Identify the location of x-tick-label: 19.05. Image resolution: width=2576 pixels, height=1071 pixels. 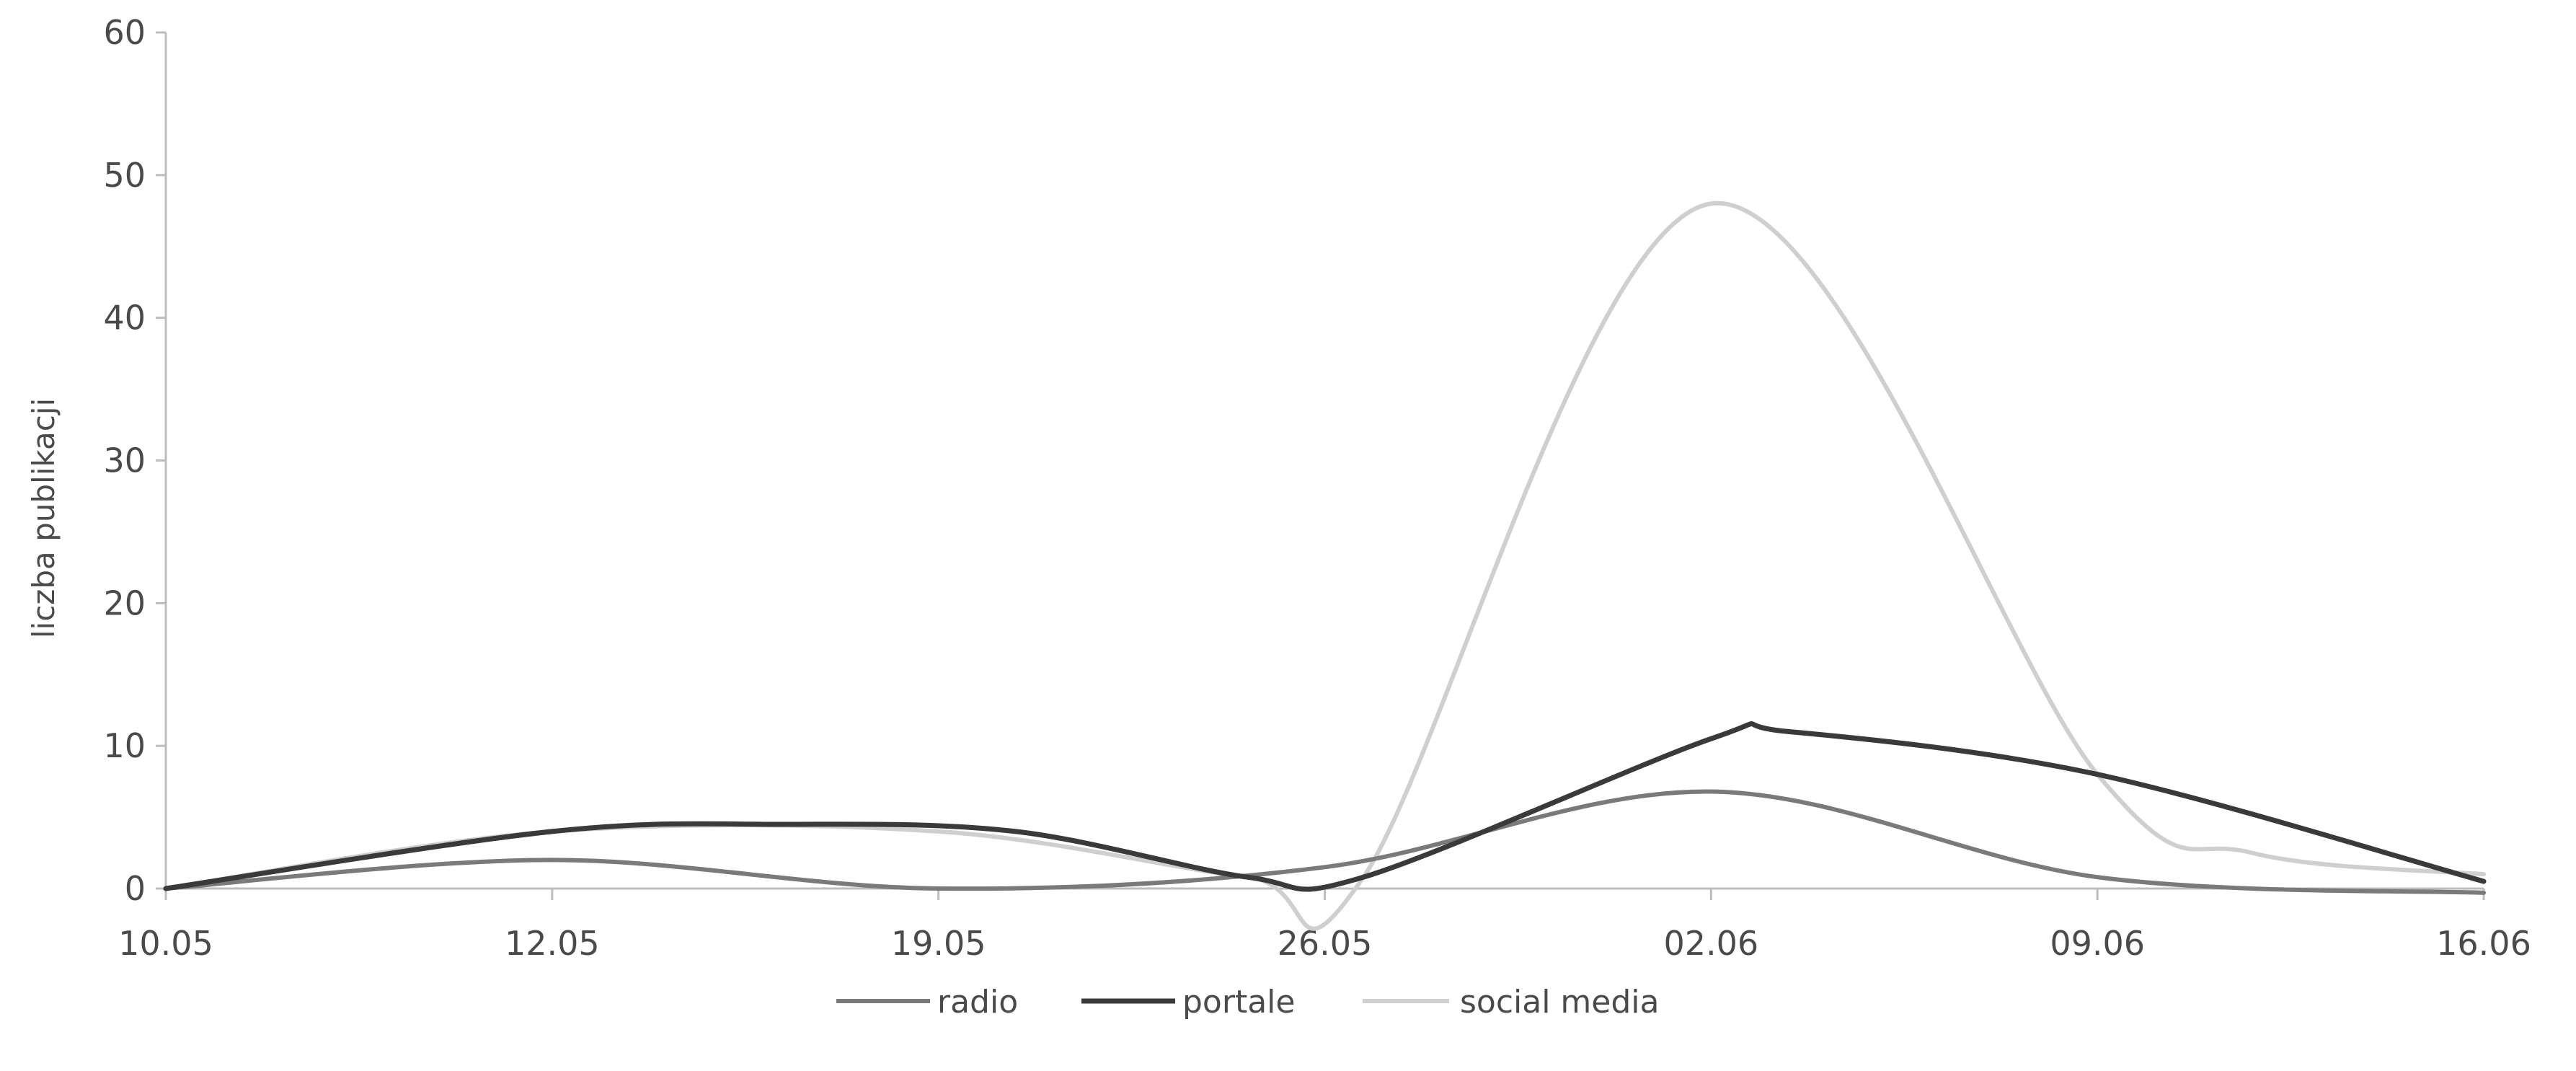
(938, 943).